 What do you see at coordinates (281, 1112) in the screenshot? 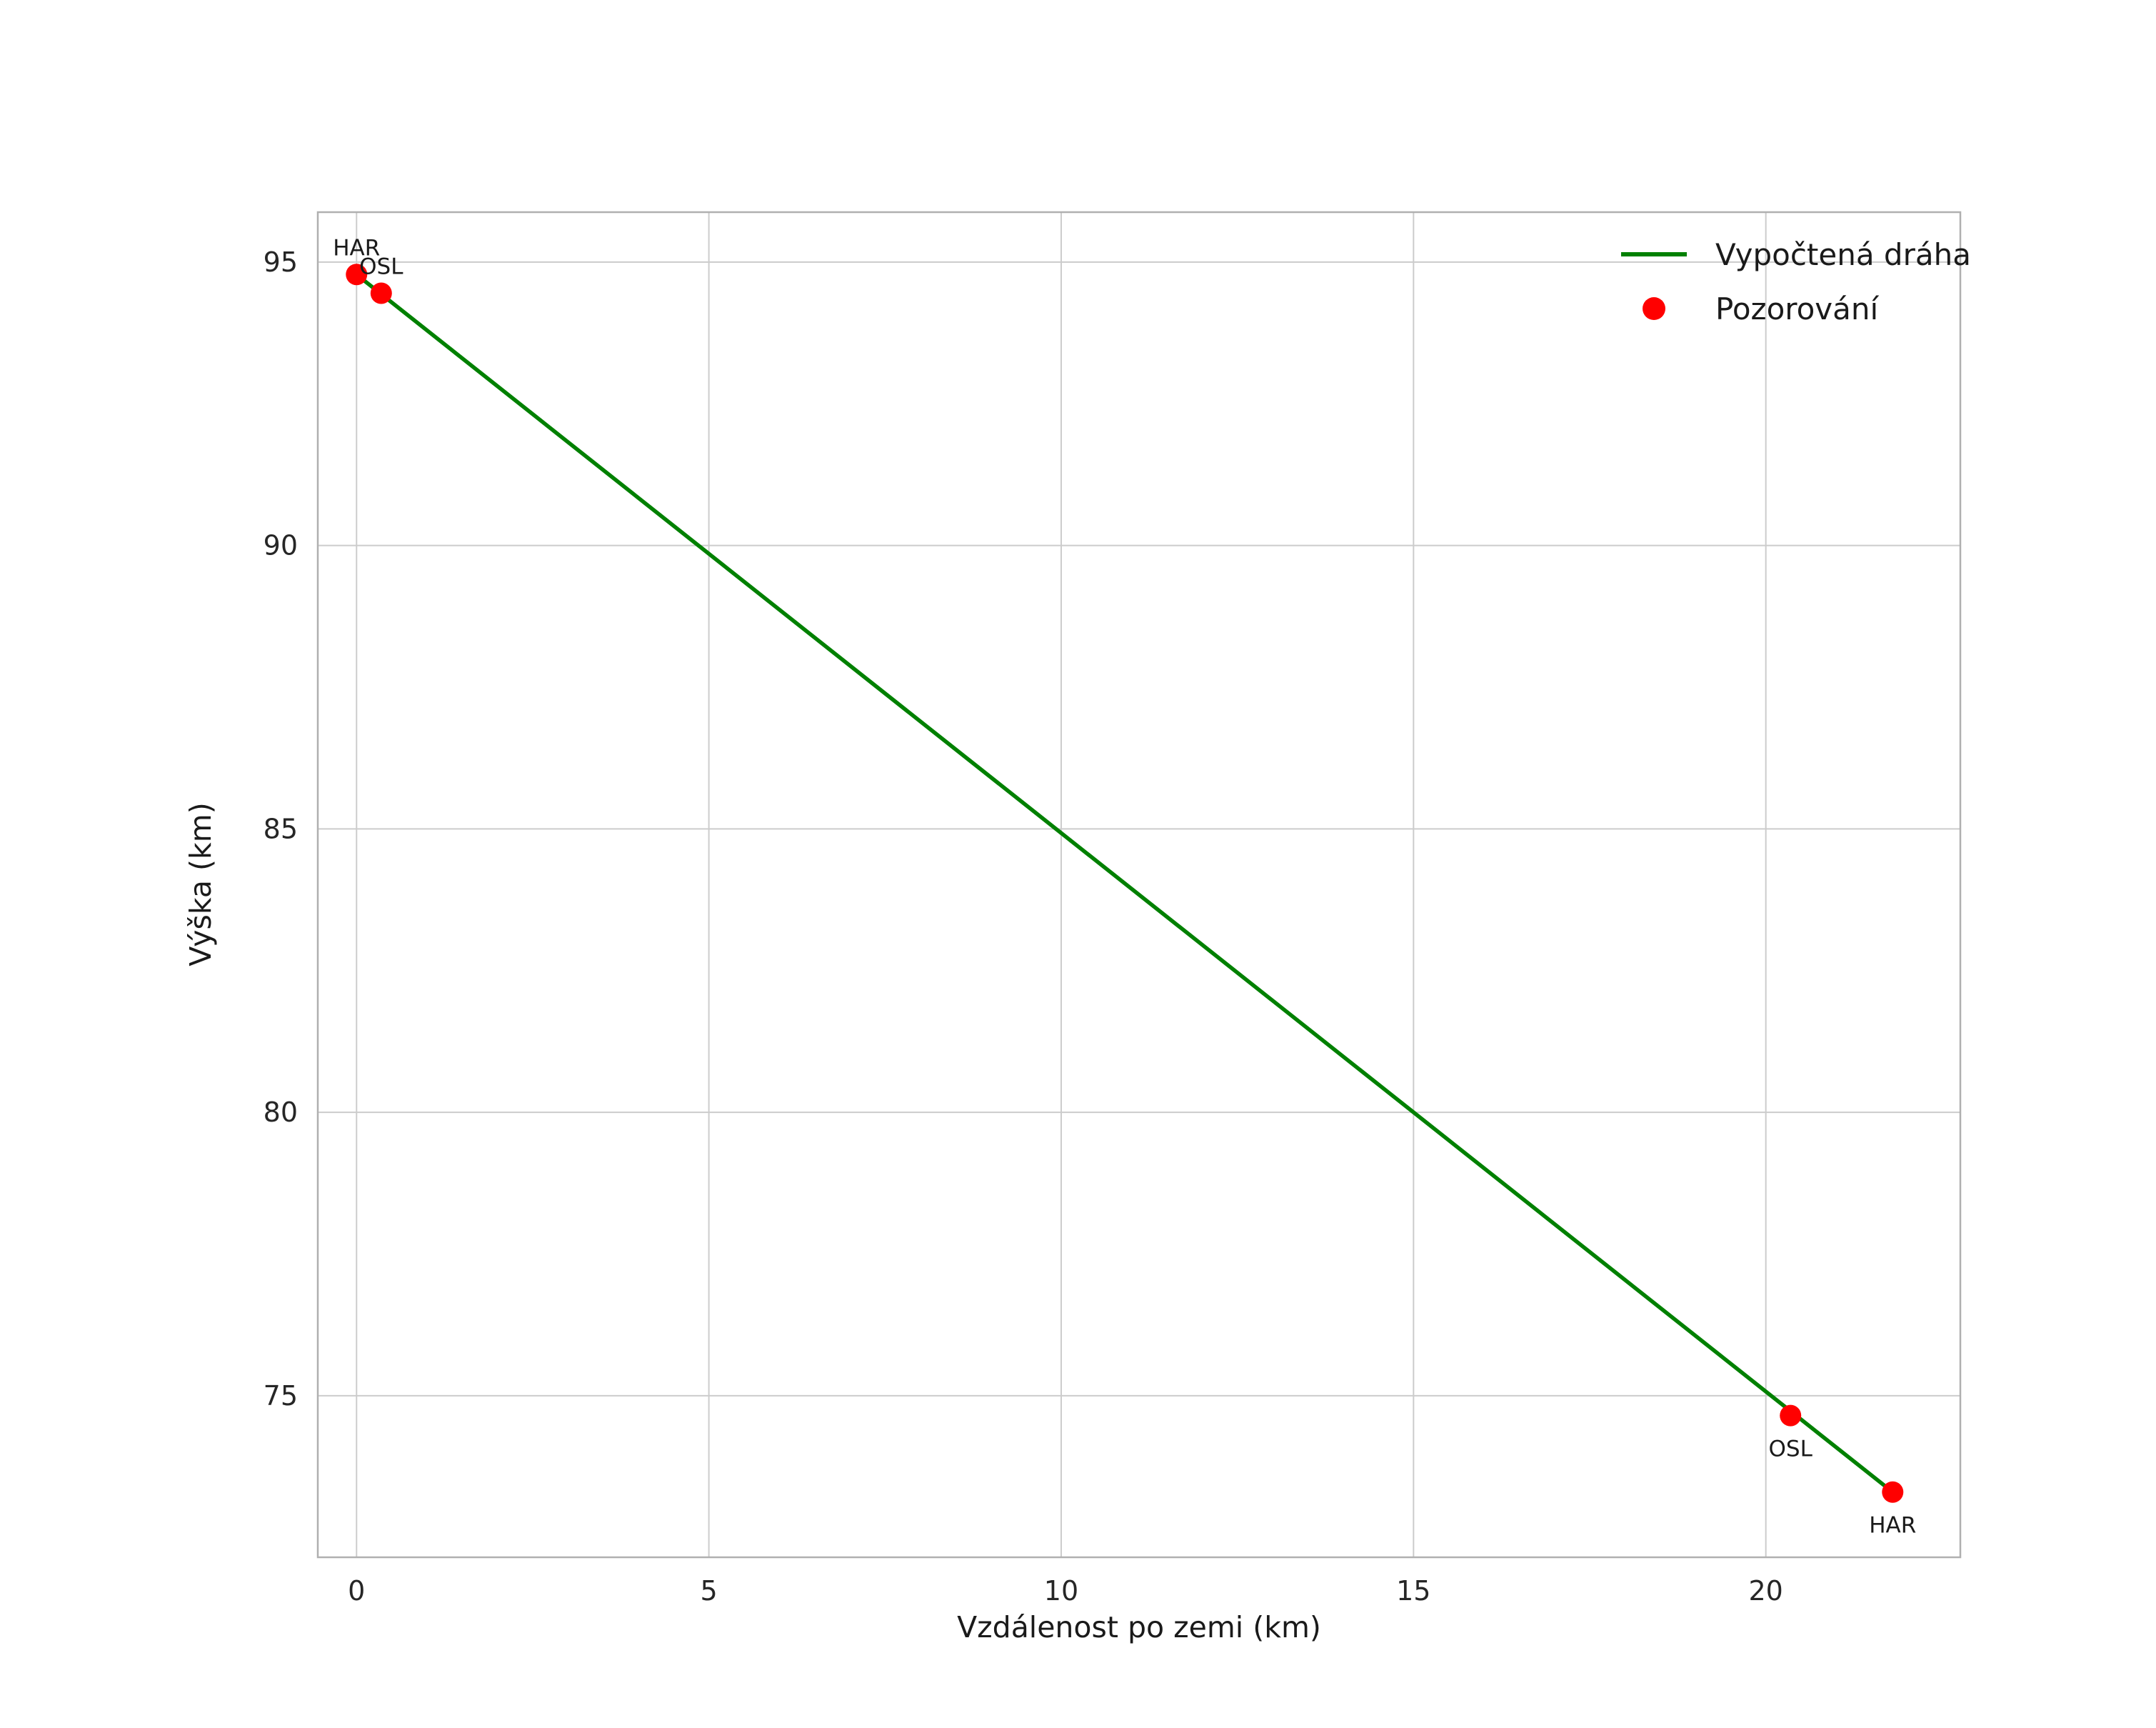
I see `y-tick-label: 80` at bounding box center [281, 1112].